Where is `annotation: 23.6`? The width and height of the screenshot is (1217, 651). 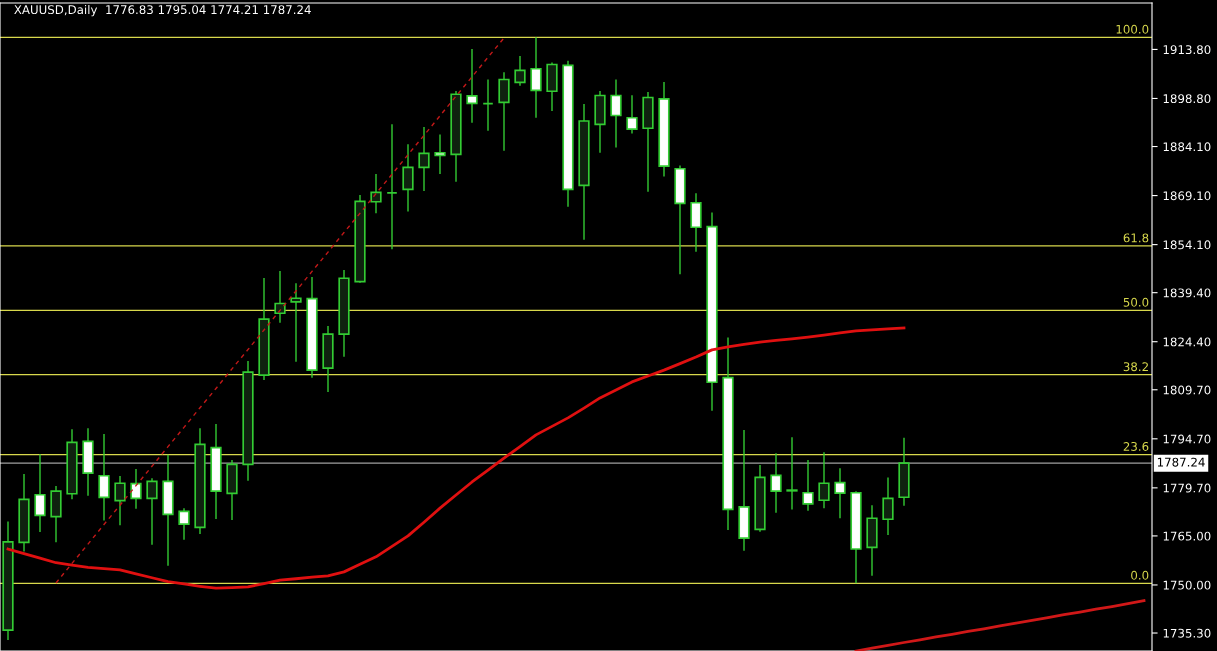
annotation: 23.6 is located at coordinates (1136, 446).